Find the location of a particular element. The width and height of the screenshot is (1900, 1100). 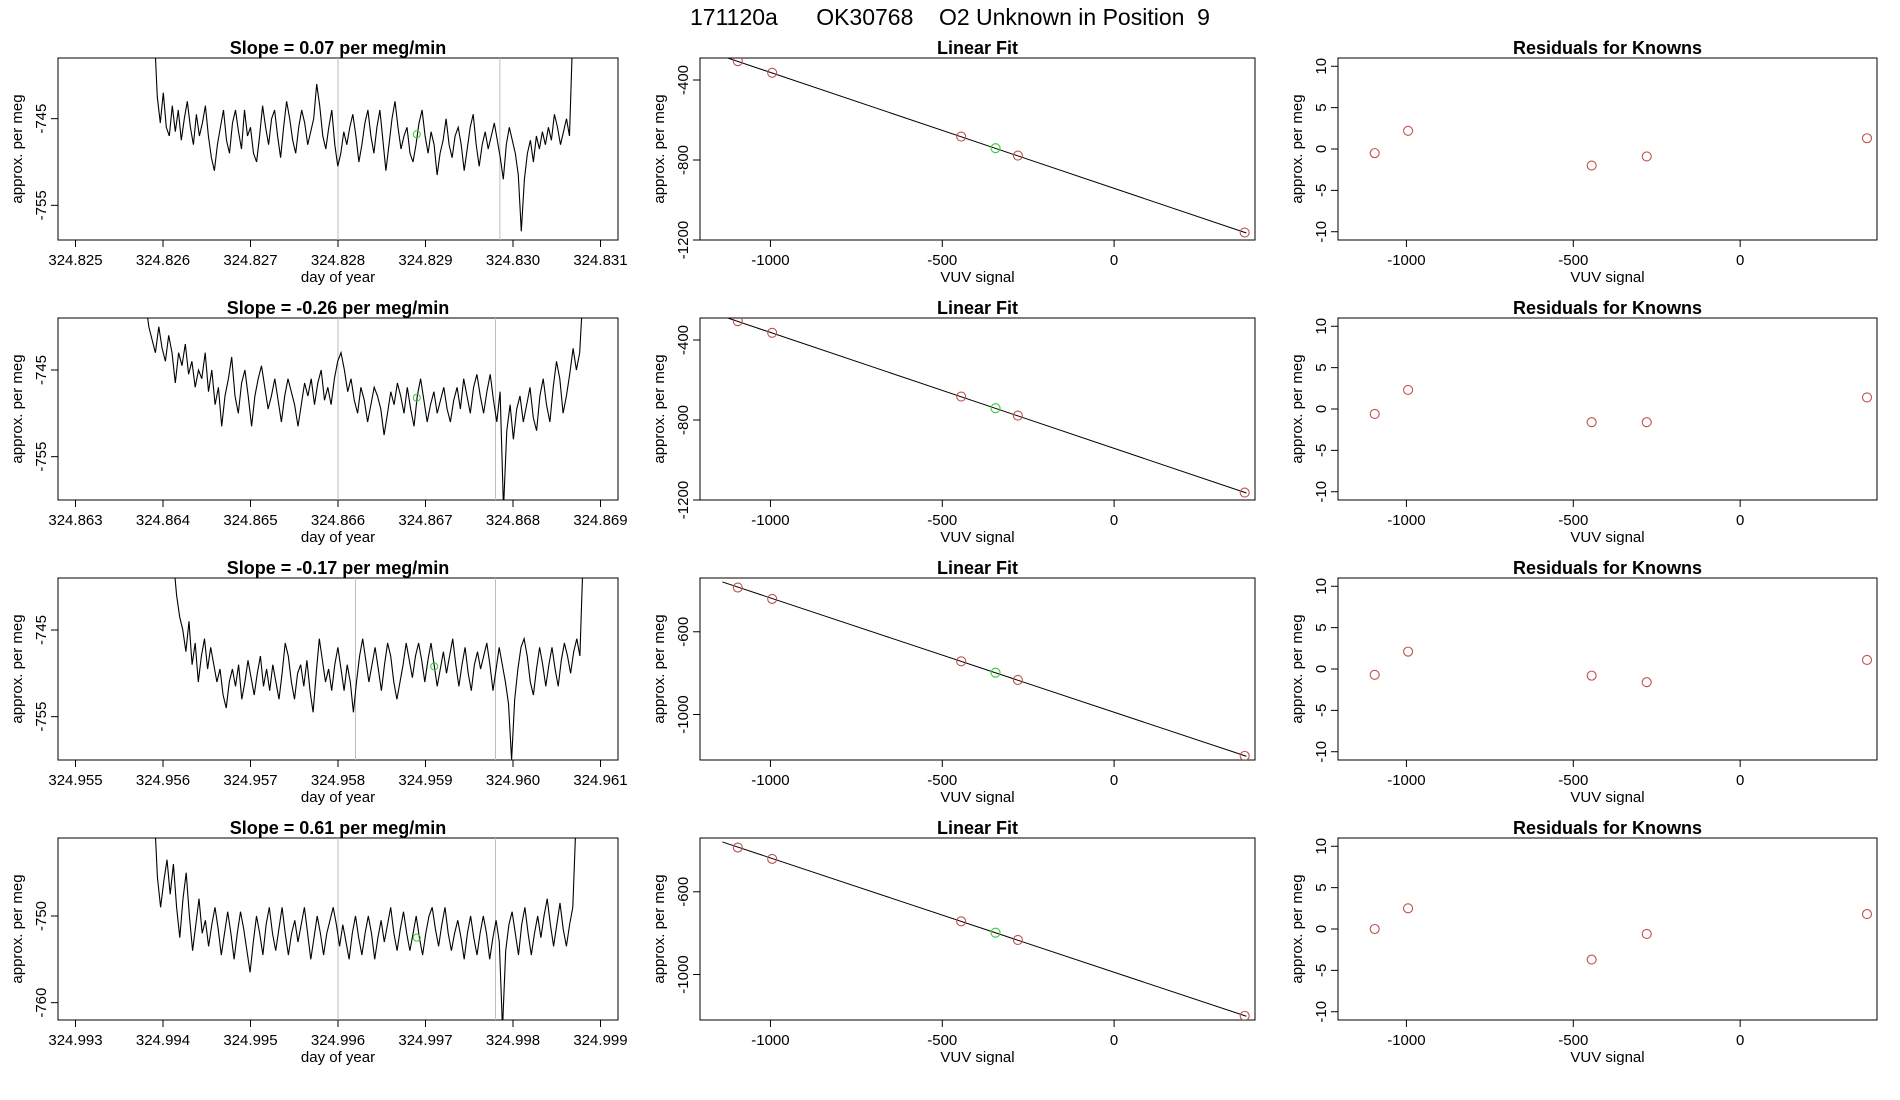

y-tick-label: 0 is located at coordinates (1321, 929).